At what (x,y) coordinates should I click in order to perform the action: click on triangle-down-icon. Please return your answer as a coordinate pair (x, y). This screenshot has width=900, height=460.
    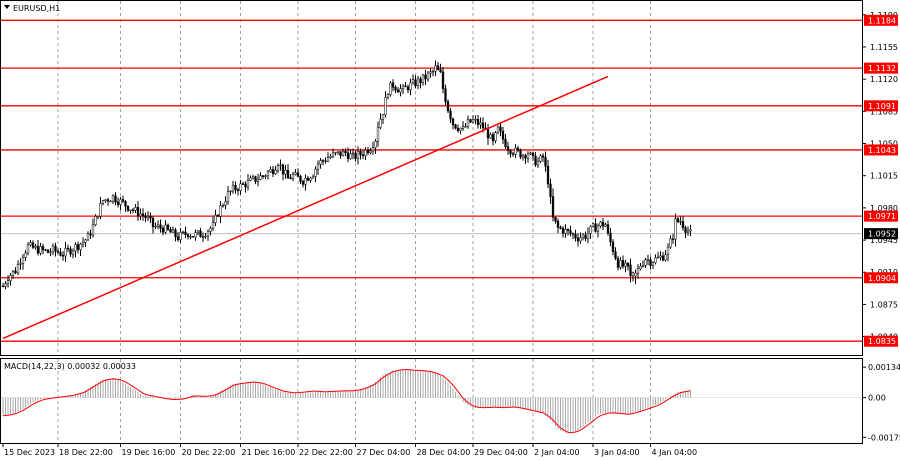
    Looking at the image, I should click on (7, 7).